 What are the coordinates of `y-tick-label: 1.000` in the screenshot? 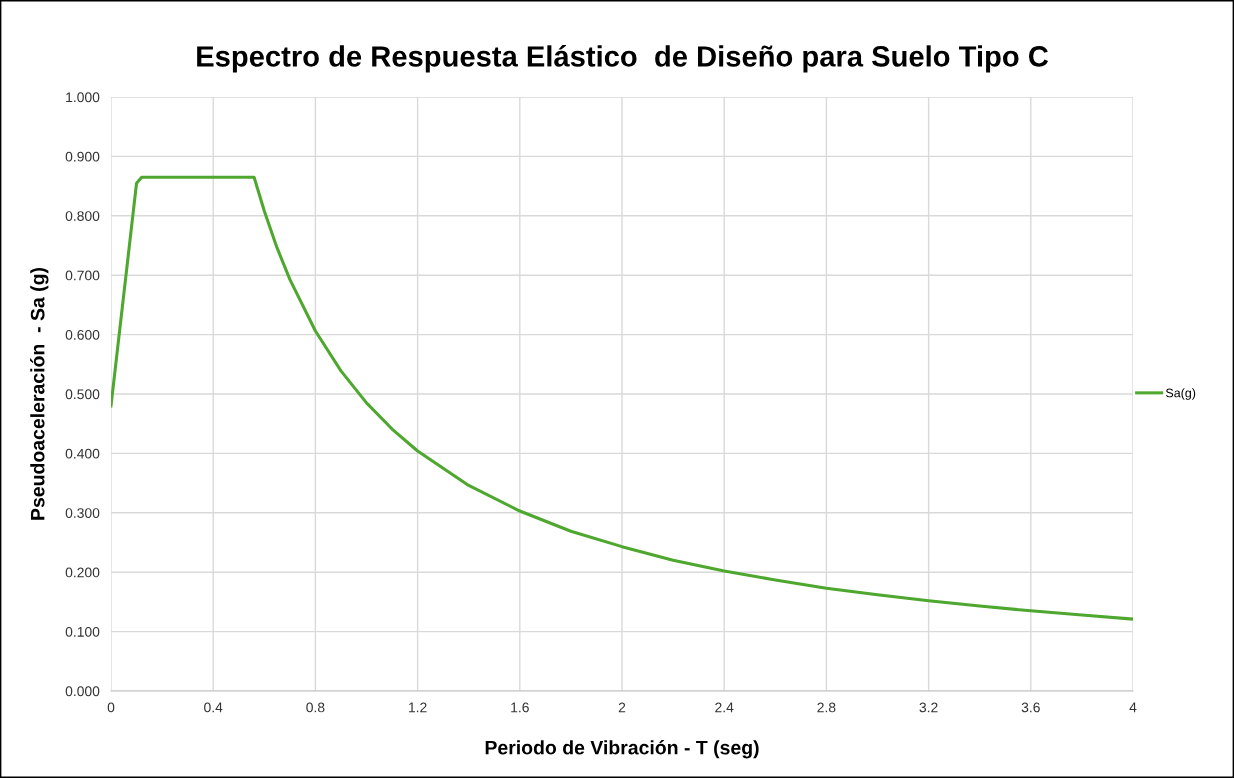 It's located at (83, 97).